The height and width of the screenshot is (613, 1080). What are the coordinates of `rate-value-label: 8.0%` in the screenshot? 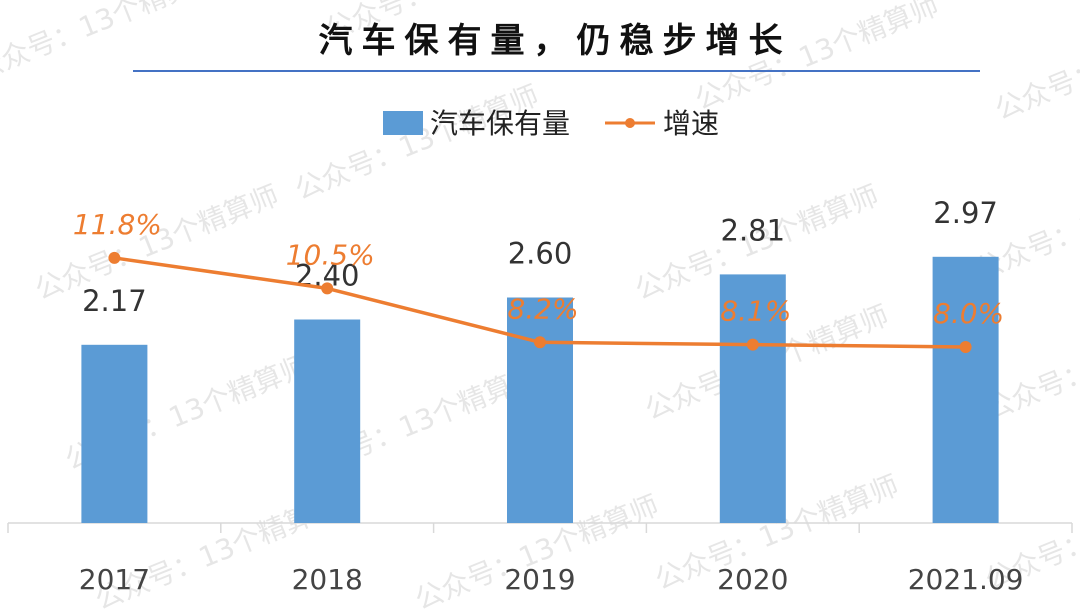 It's located at (968, 313).